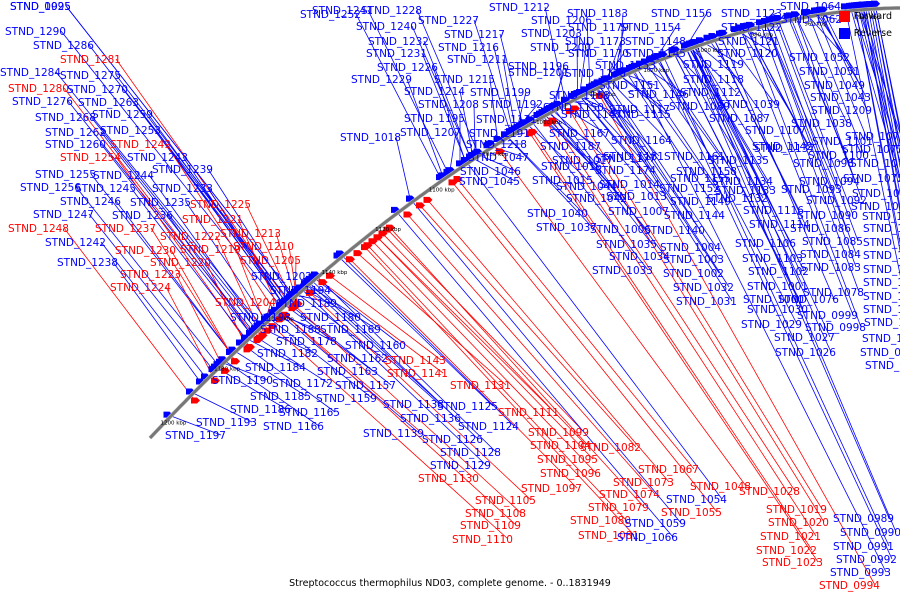  Describe the element at coordinates (641, 141) in the screenshot. I see `gene-label: STND_1164` at that location.